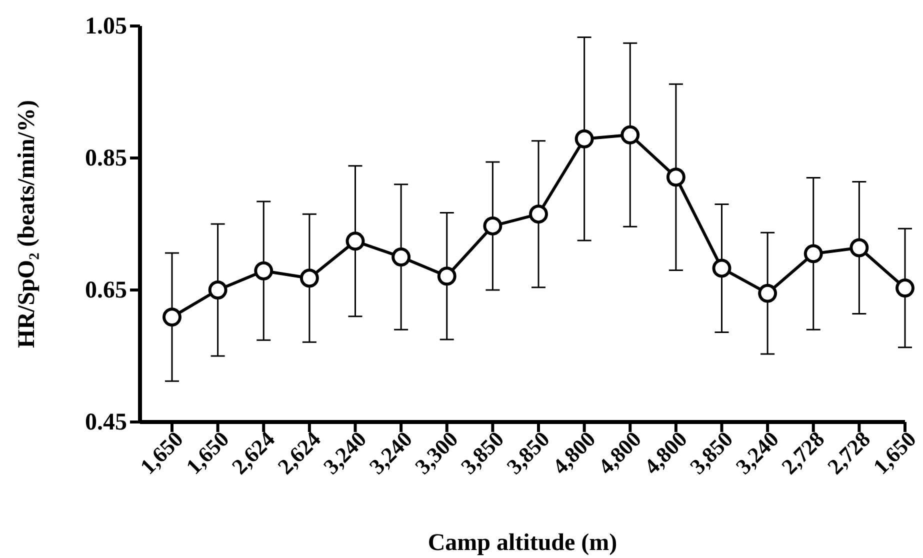  What do you see at coordinates (523, 543) in the screenshot?
I see `x-axis-title: Camp altitude (m)` at bounding box center [523, 543].